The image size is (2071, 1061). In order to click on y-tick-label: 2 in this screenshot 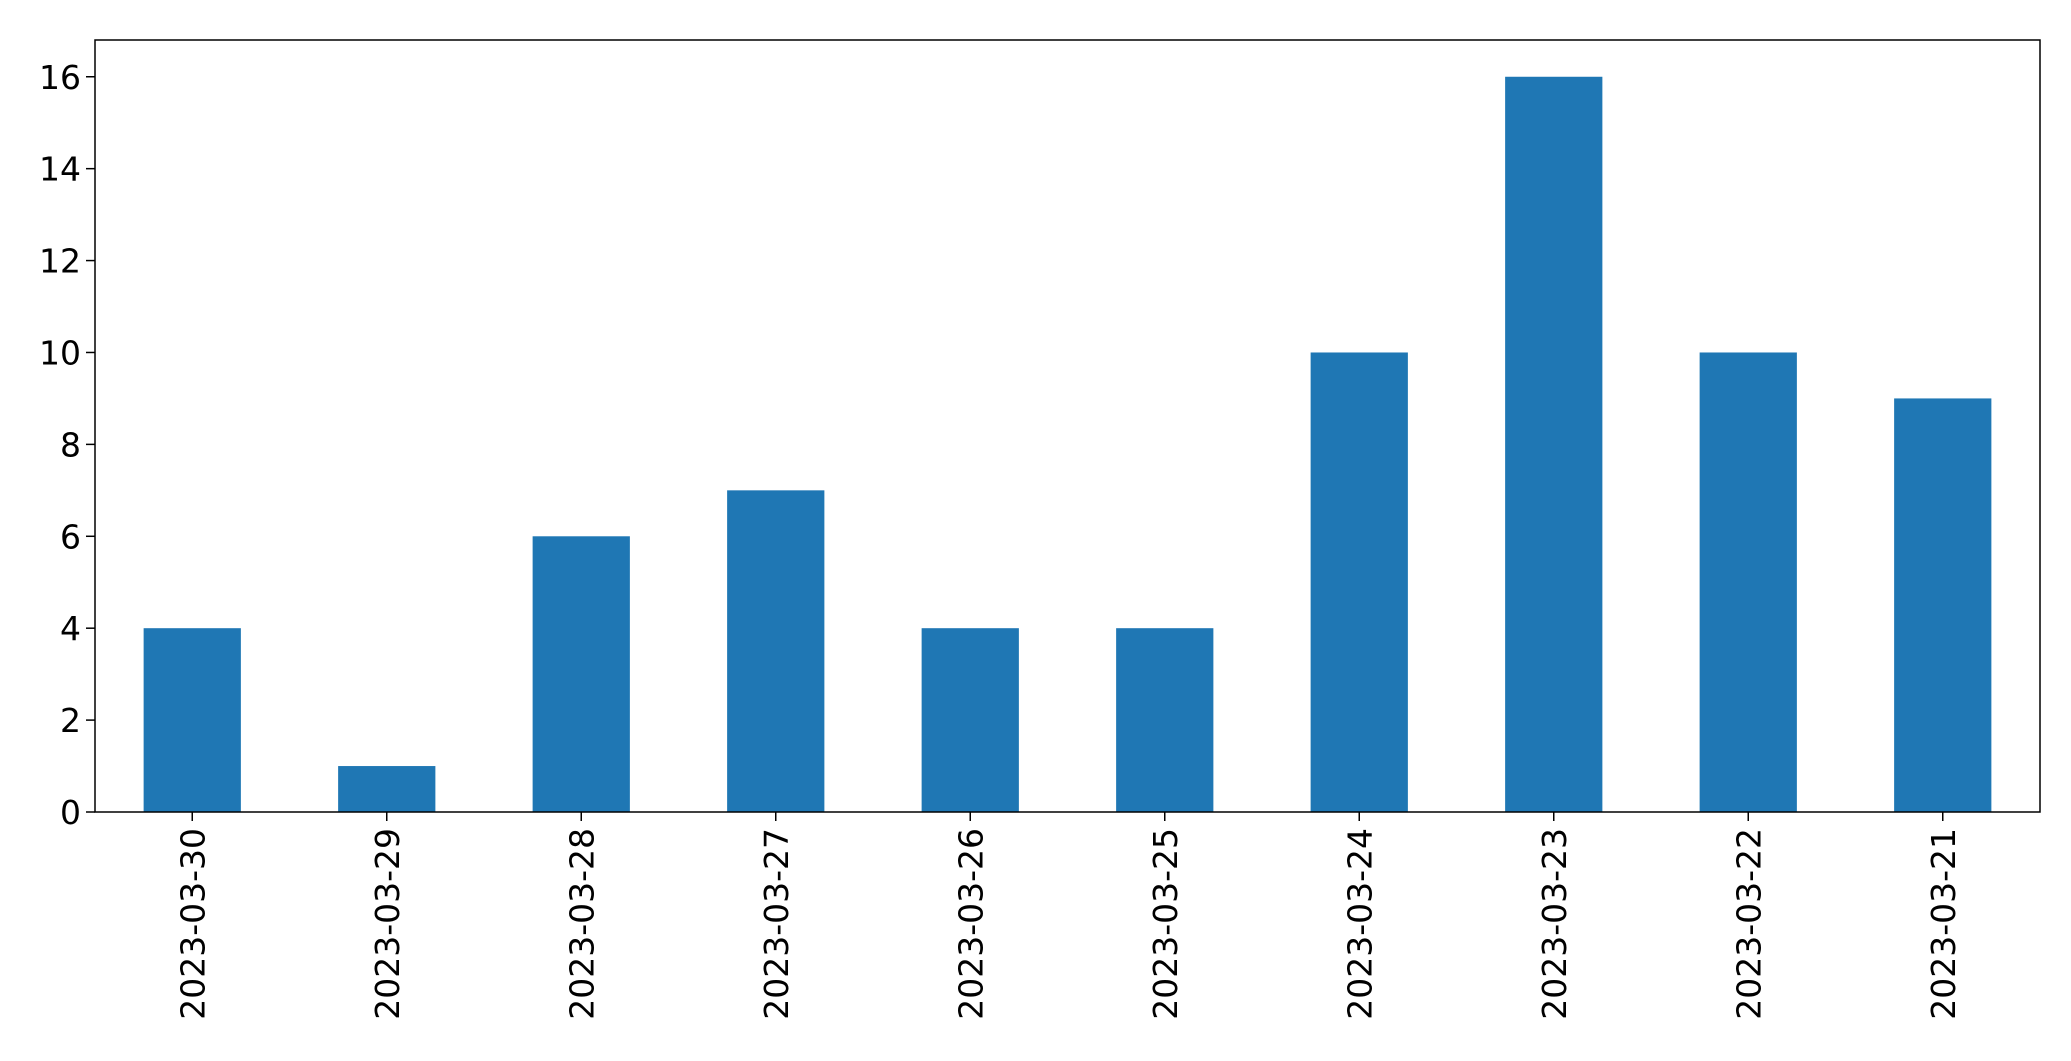, I will do `click(70, 720)`.